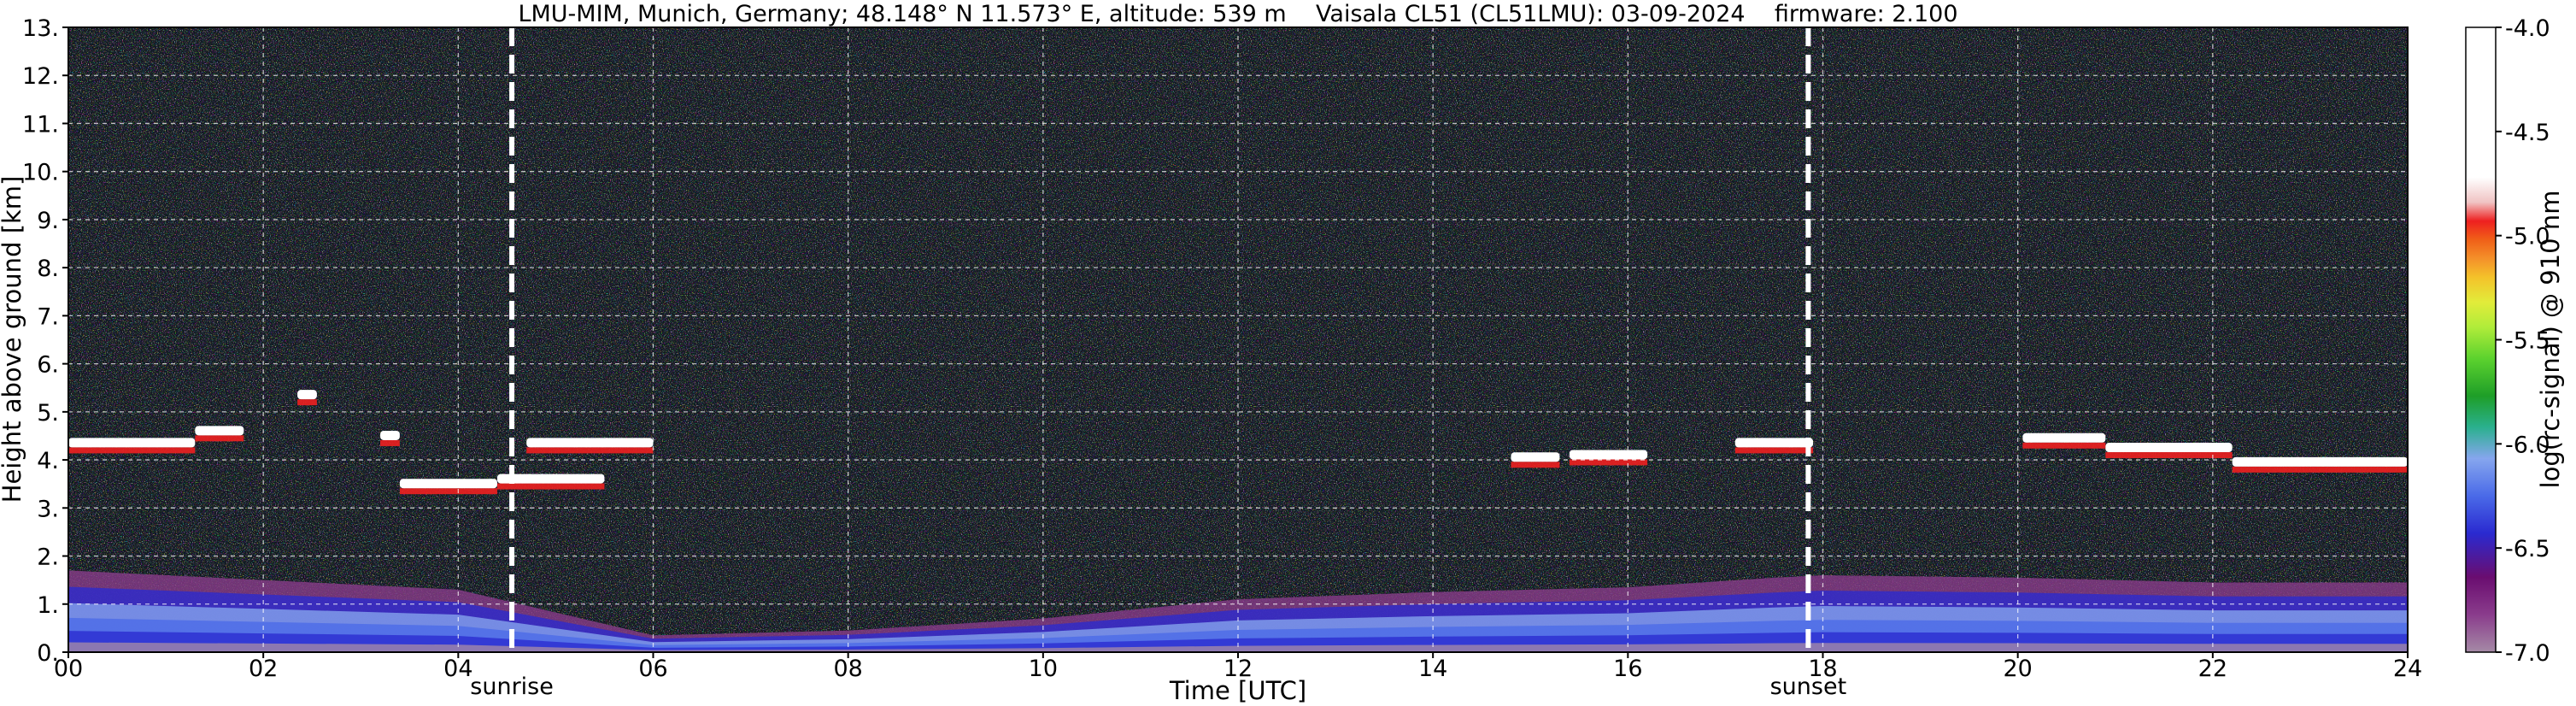 The width and height of the screenshot is (2576, 706). What do you see at coordinates (512, 687) in the screenshot?
I see `event-label-sunrise: sunrise` at bounding box center [512, 687].